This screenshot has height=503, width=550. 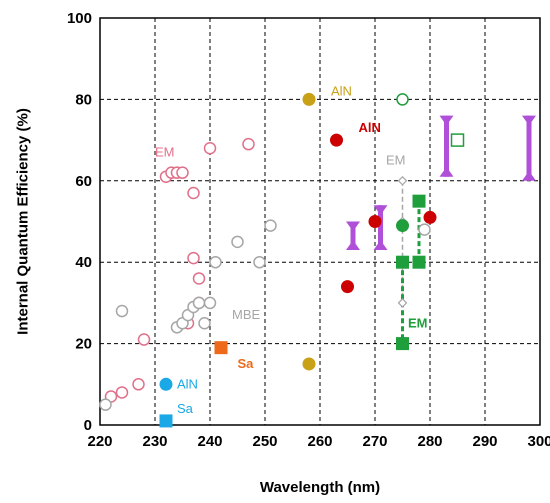 I want to click on x-axis-title: Wavelength (nm), so click(x=320, y=487).